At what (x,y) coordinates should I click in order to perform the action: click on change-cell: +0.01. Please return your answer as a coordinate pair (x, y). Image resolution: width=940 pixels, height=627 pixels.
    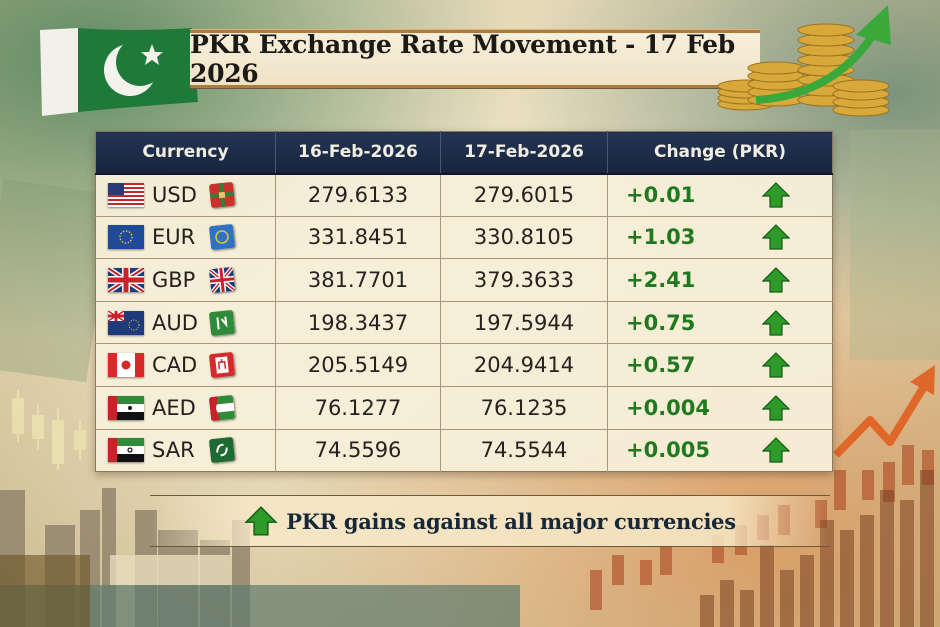
    Looking at the image, I should click on (720, 195).